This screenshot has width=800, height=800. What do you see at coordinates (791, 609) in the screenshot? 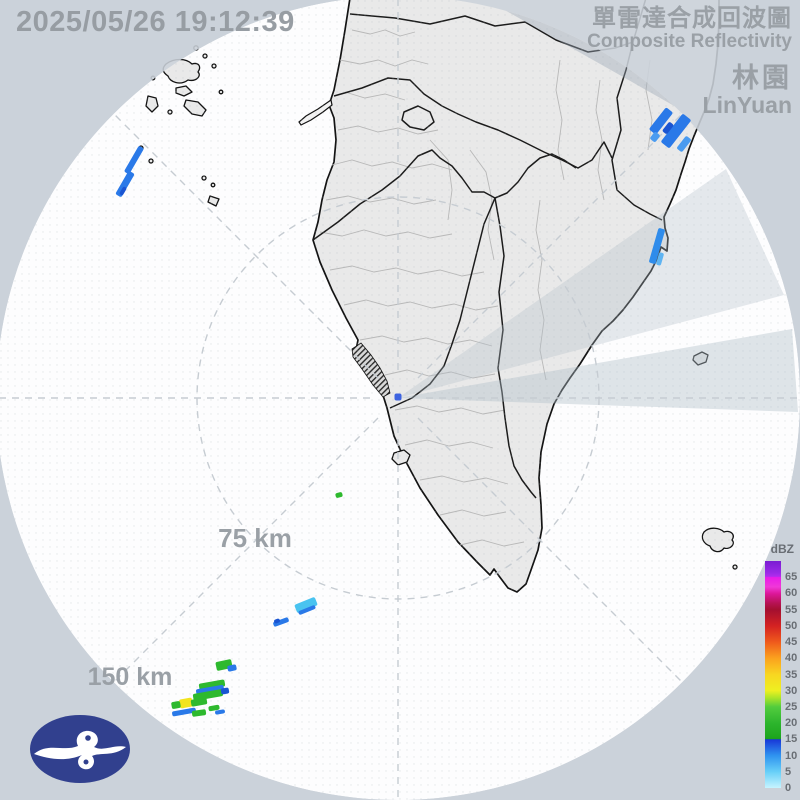
I see `colorbar-tick-label: 55` at bounding box center [791, 609].